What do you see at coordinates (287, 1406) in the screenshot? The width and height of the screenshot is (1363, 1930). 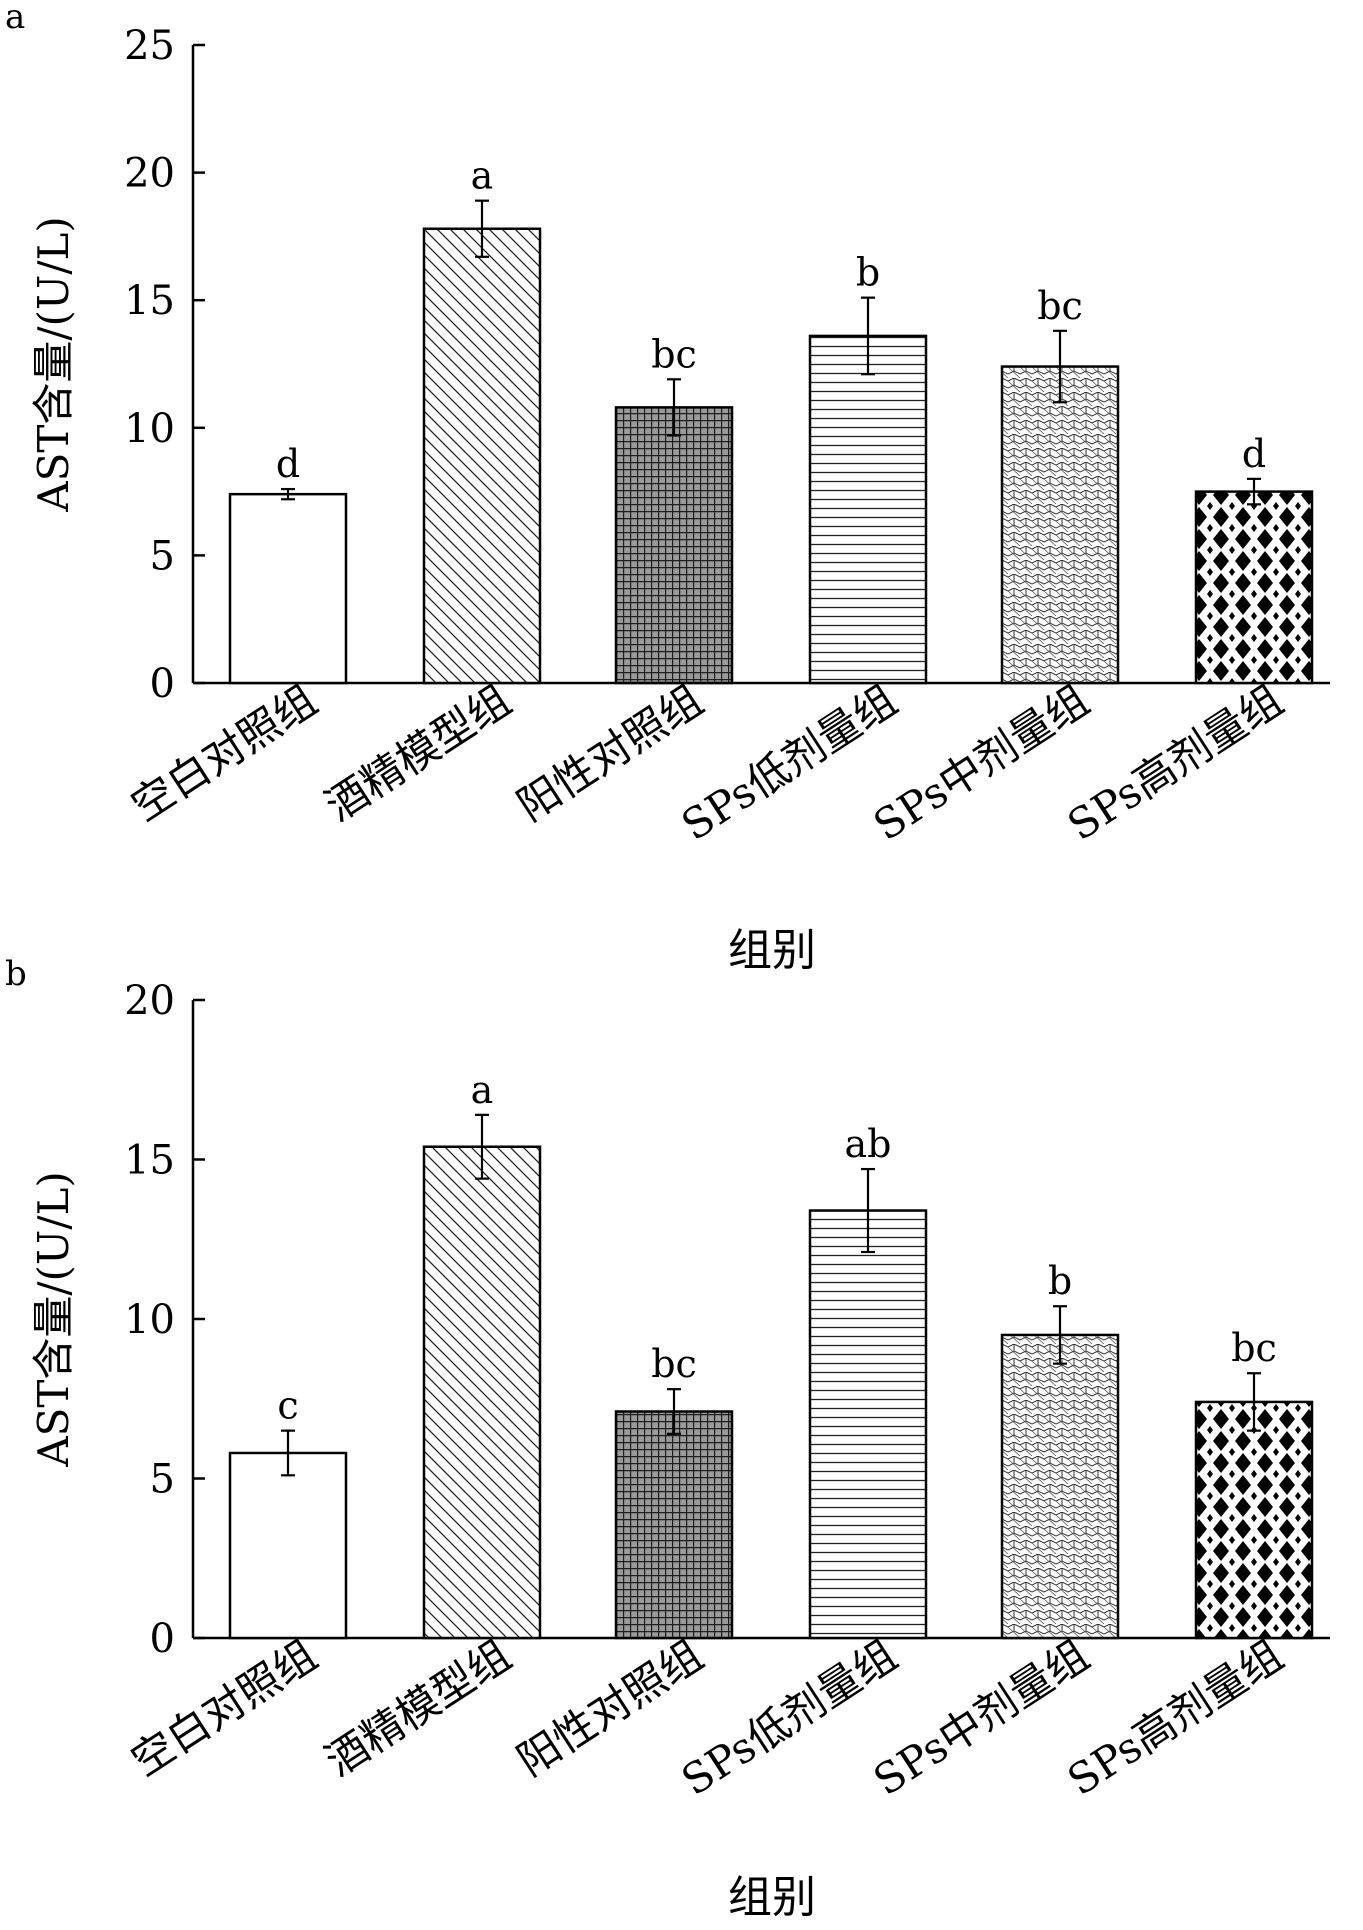 I see `significance-label: c` at bounding box center [287, 1406].